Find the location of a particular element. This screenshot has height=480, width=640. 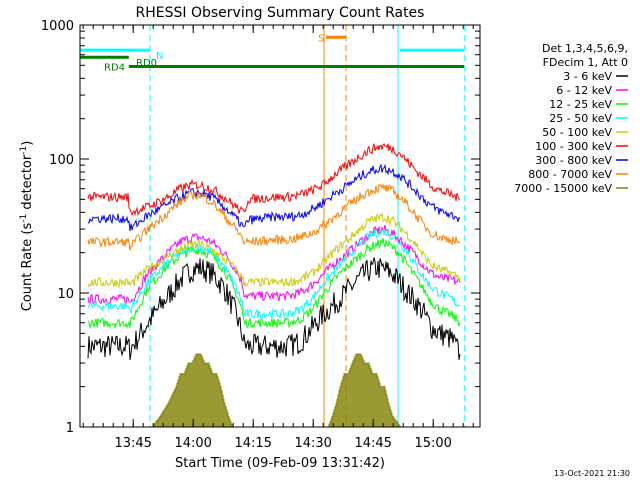

flag-label-3: S is located at coordinates (321, 38).